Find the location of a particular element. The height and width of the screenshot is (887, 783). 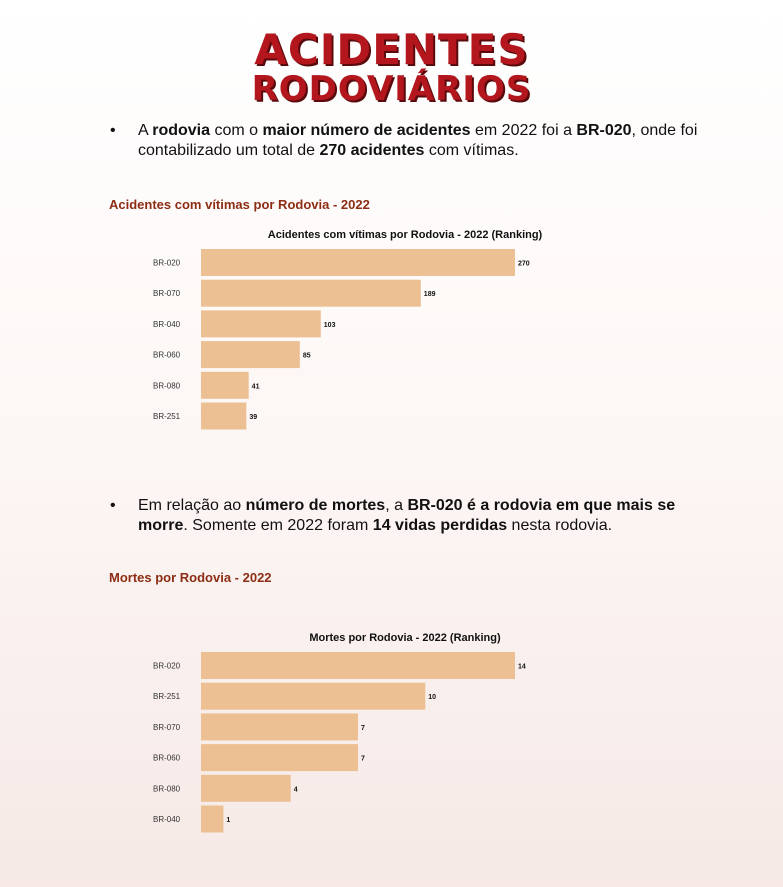

page-title-line2: RODOVIÁRIOS is located at coordinates (391, 89).